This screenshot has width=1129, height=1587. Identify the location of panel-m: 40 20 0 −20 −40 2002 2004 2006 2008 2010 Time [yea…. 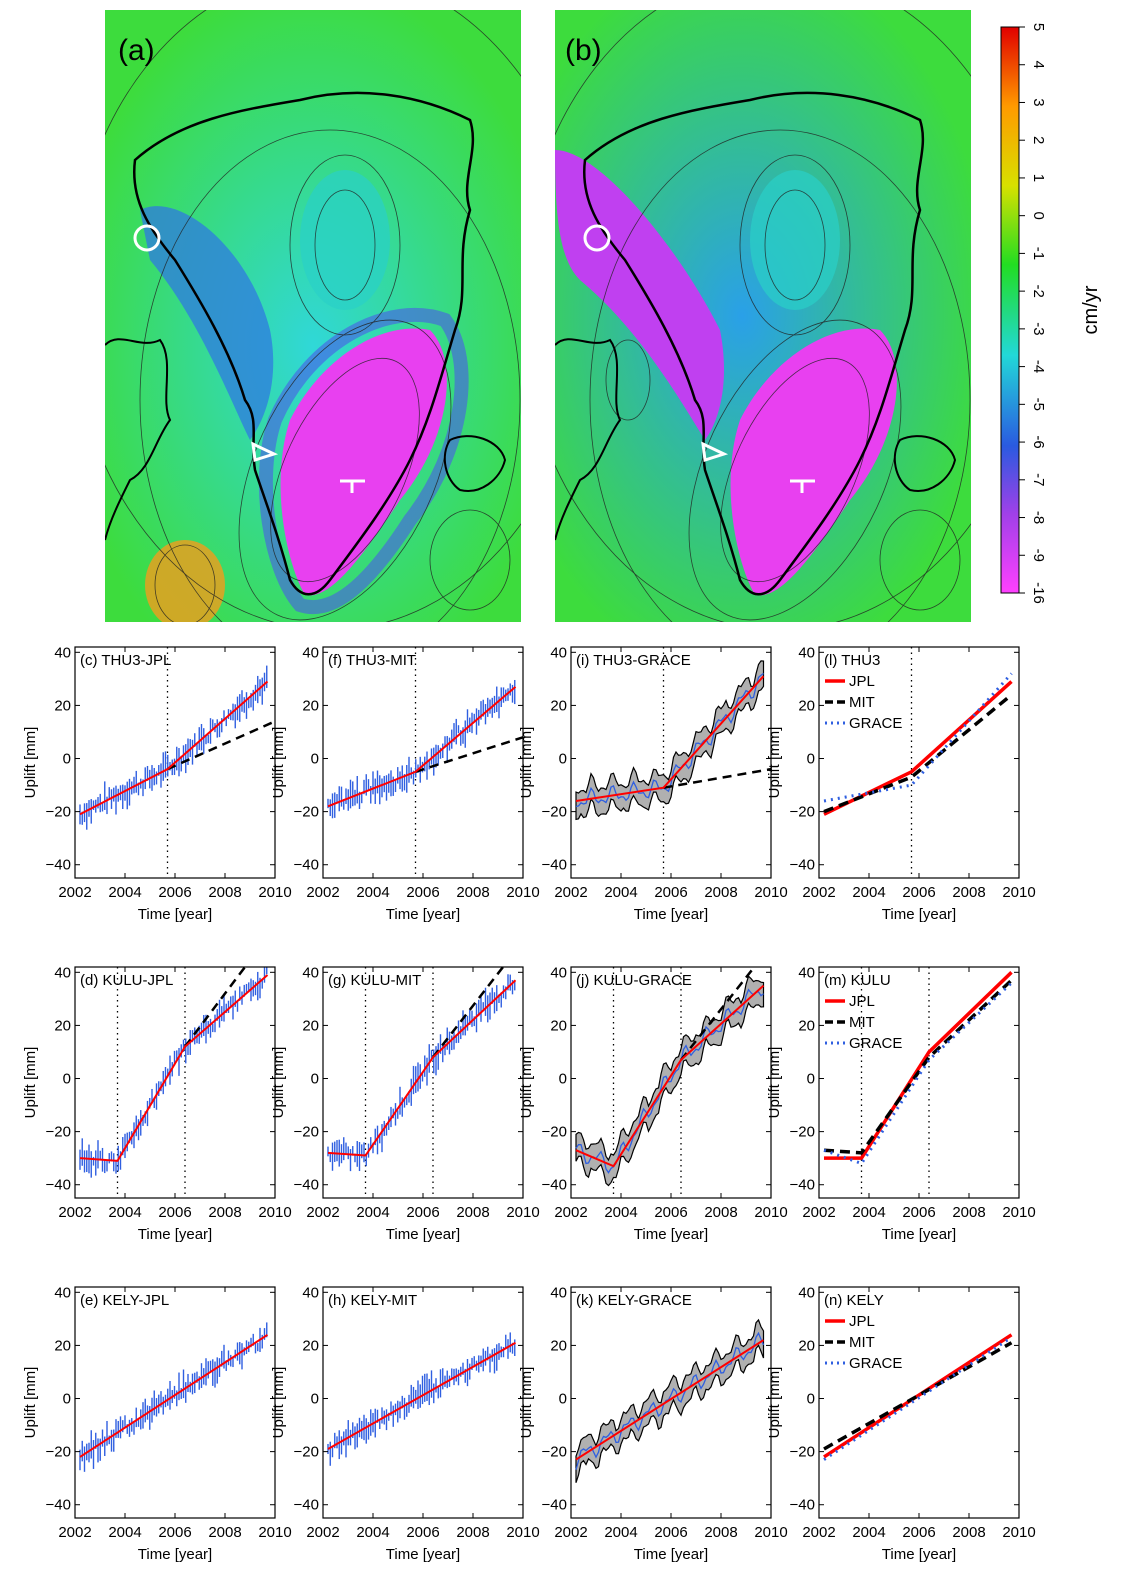
(901, 1103).